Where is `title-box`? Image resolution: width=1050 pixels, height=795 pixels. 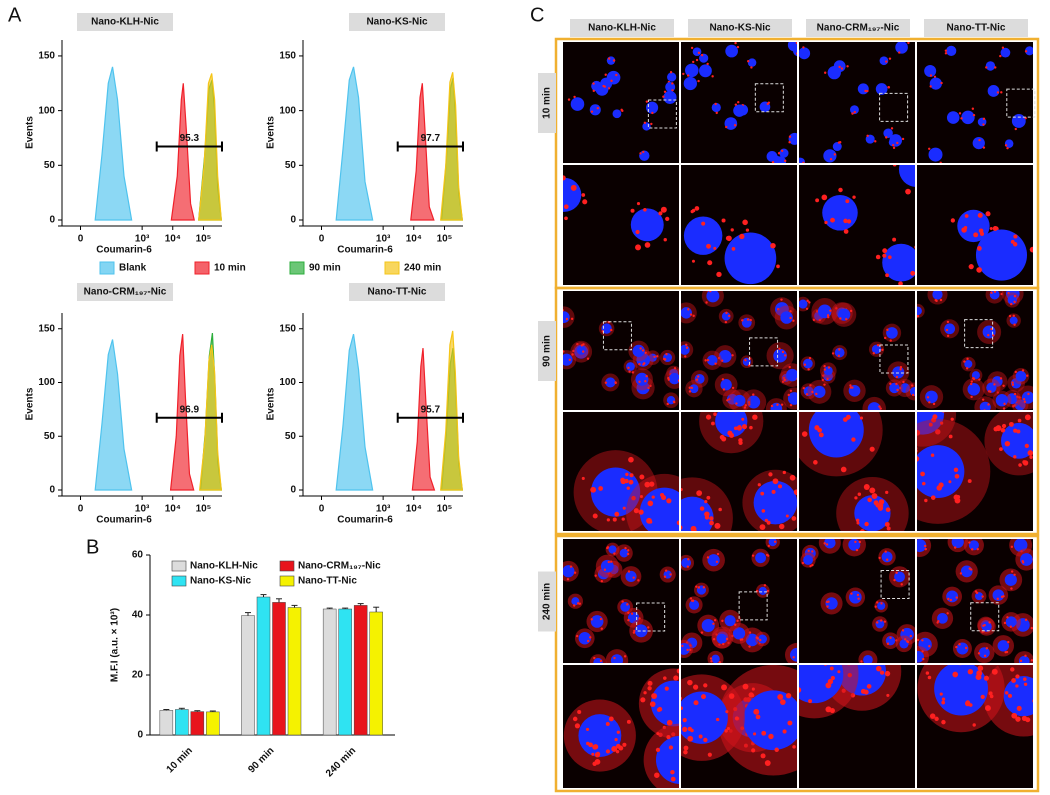 title-box is located at coordinates (397, 22).